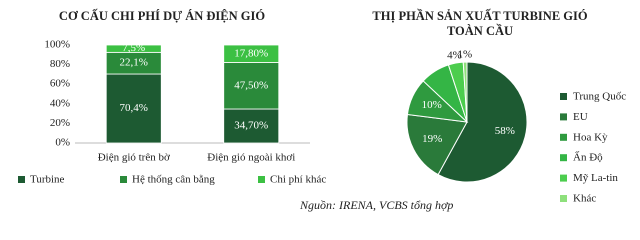 The width and height of the screenshot is (640, 240). Describe the element at coordinates (60, 84) in the screenshot. I see `y-tick-label: 60%` at that location.